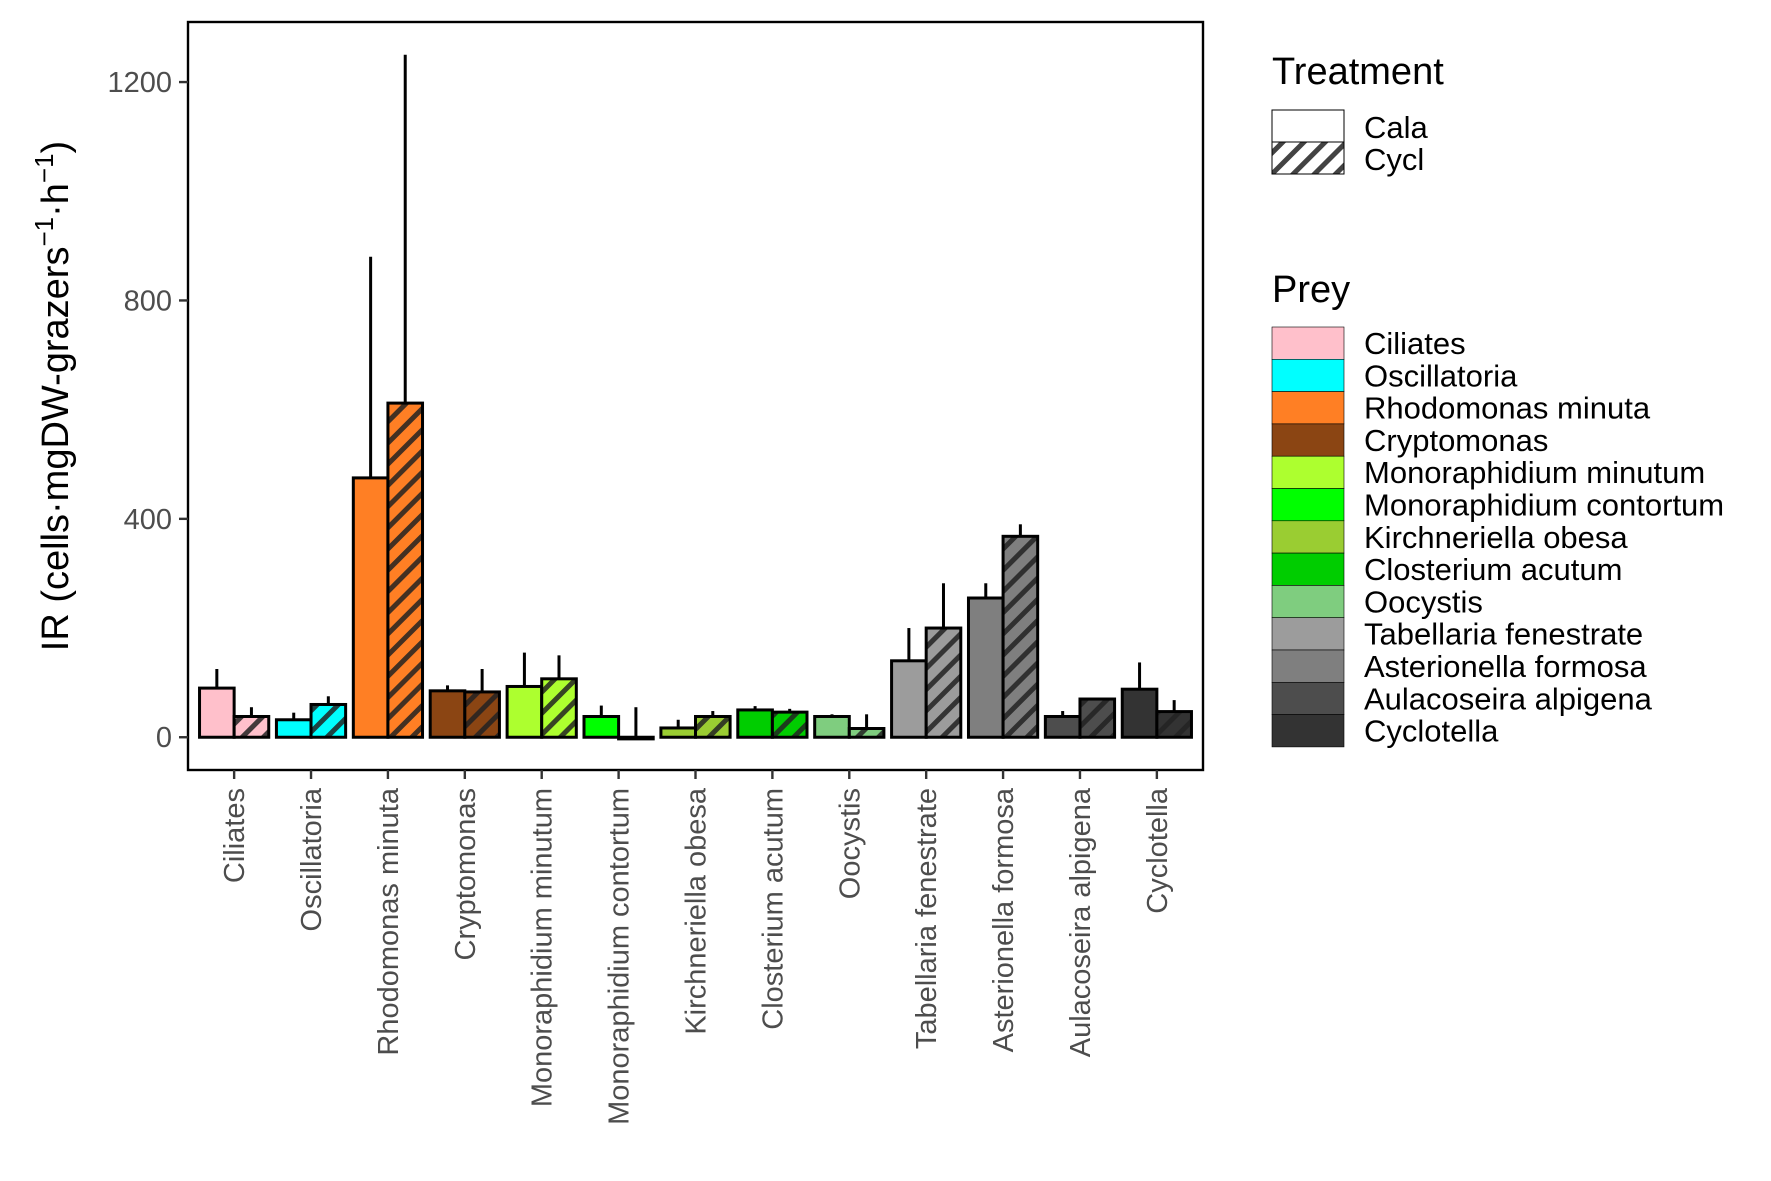  I want to click on bar-hatch-cryptomonas, so click(482, 714).